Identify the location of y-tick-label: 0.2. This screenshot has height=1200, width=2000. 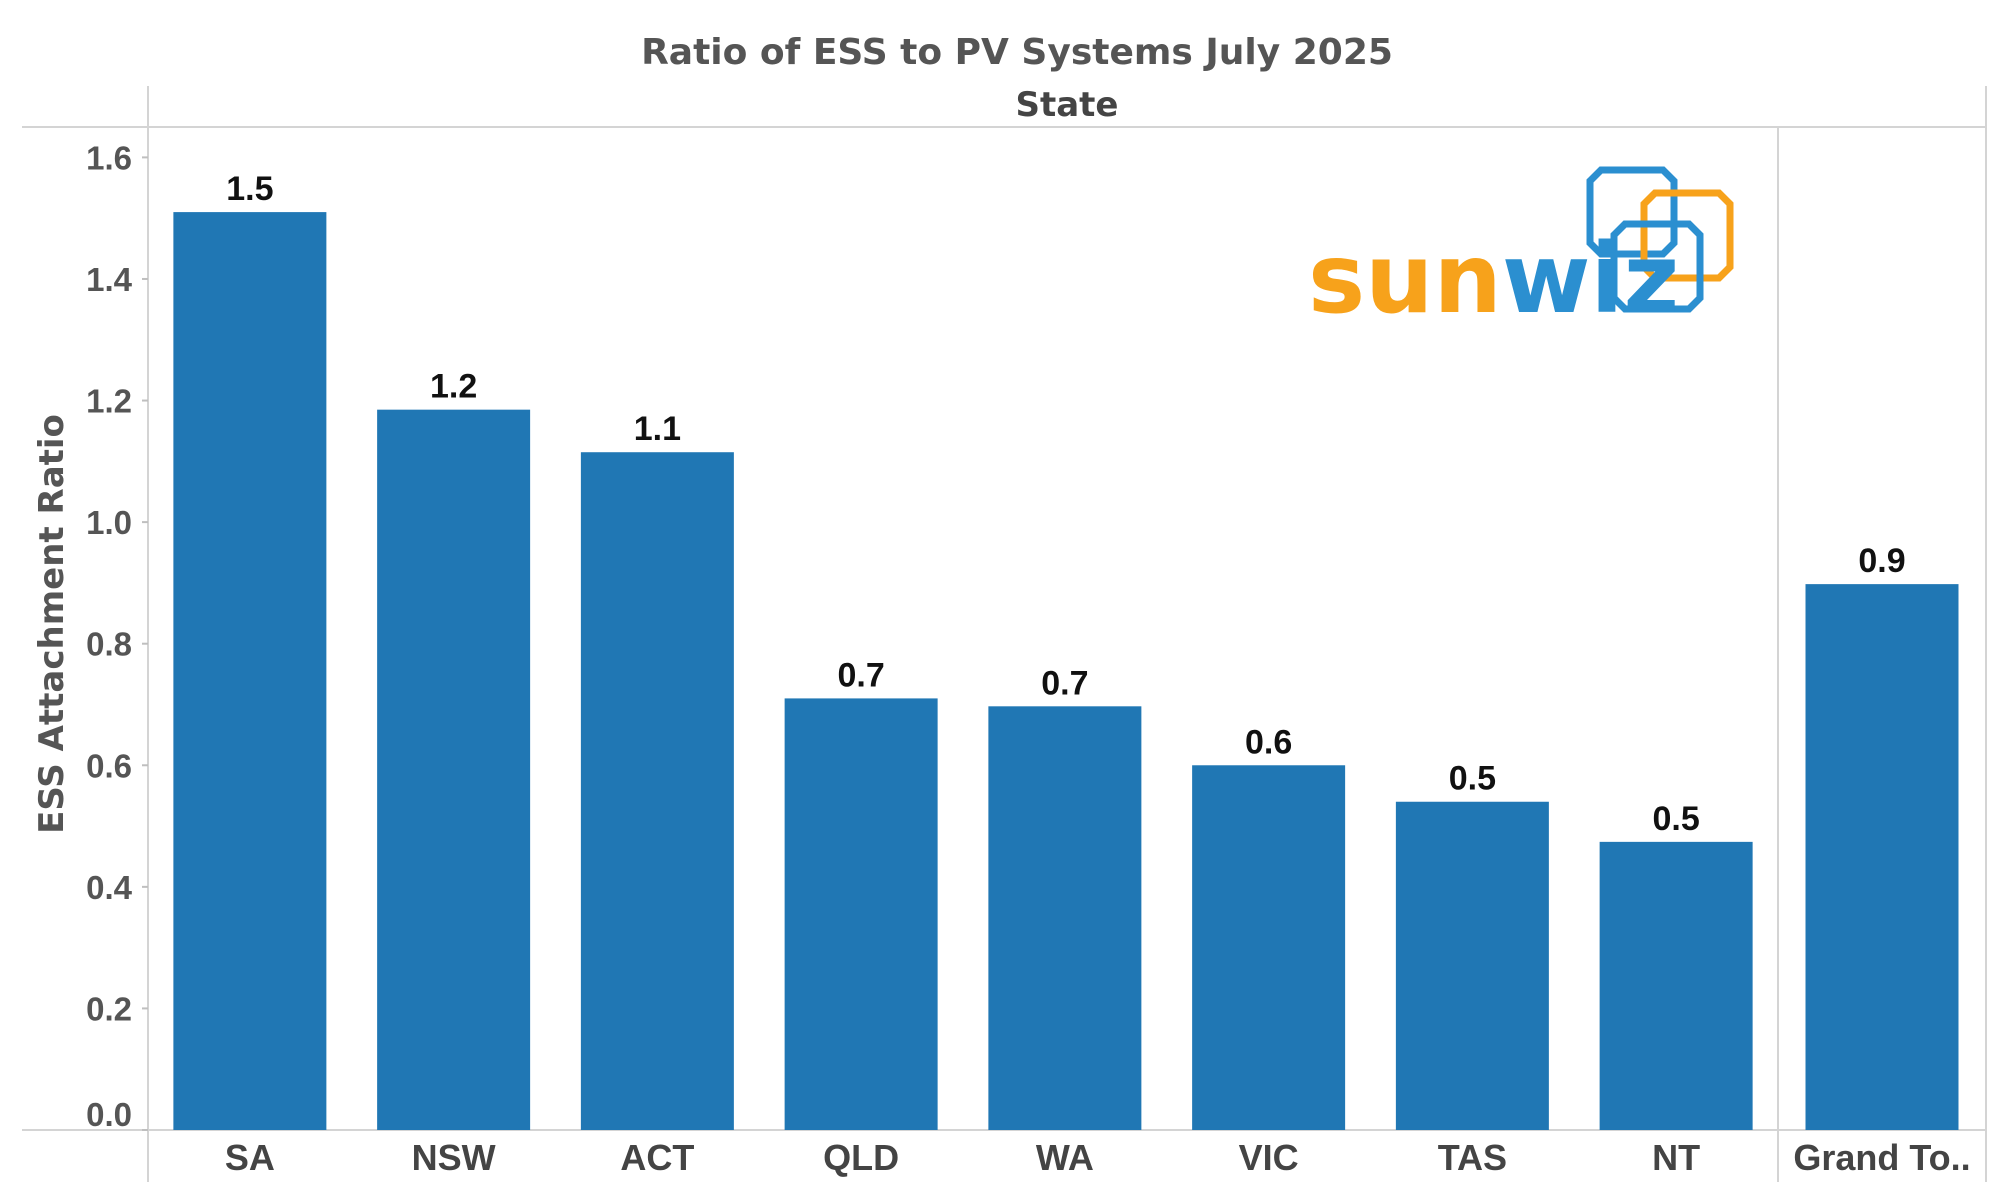
(109, 1008).